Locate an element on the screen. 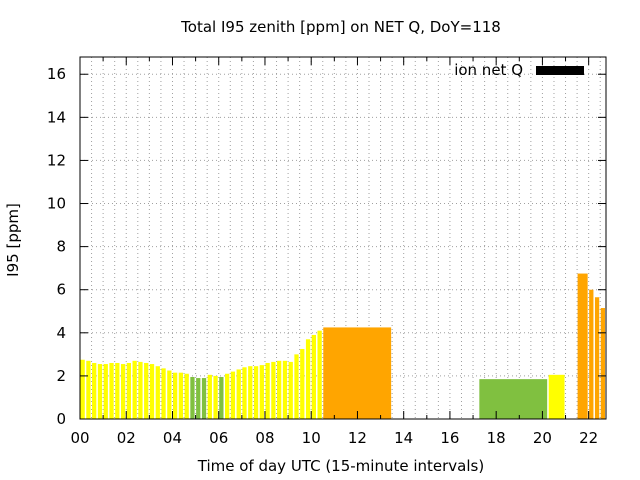 The height and width of the screenshot is (480, 640). y-tick-label: 8 is located at coordinates (61, 247).